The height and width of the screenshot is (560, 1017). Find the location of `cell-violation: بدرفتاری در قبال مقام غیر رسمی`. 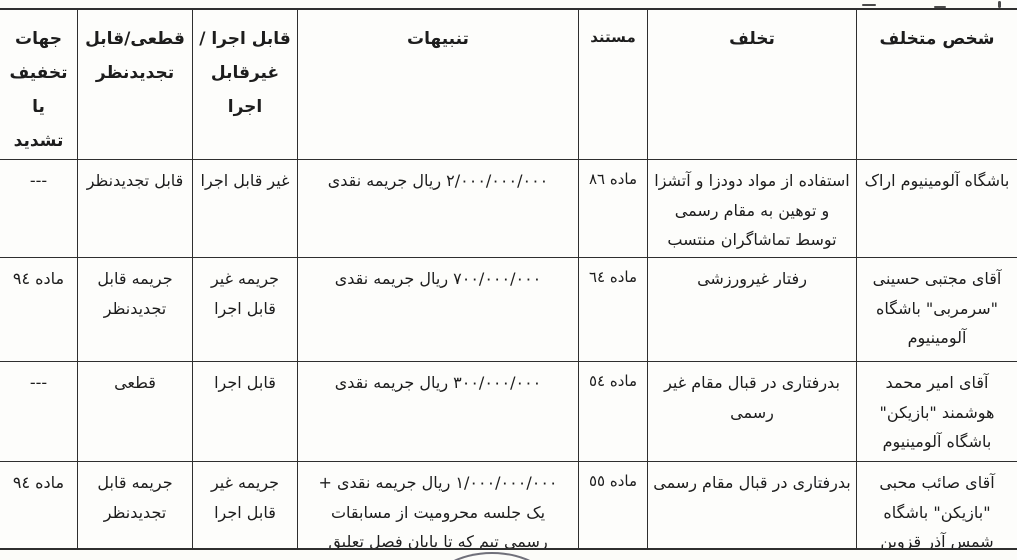

cell-violation: بدرفتاری در قبال مقام غیر رسمی is located at coordinates (751, 412).